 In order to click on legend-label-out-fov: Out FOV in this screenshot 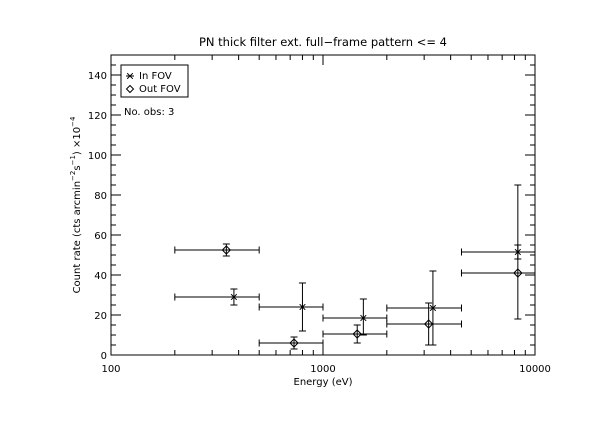, I will do `click(160, 89)`.